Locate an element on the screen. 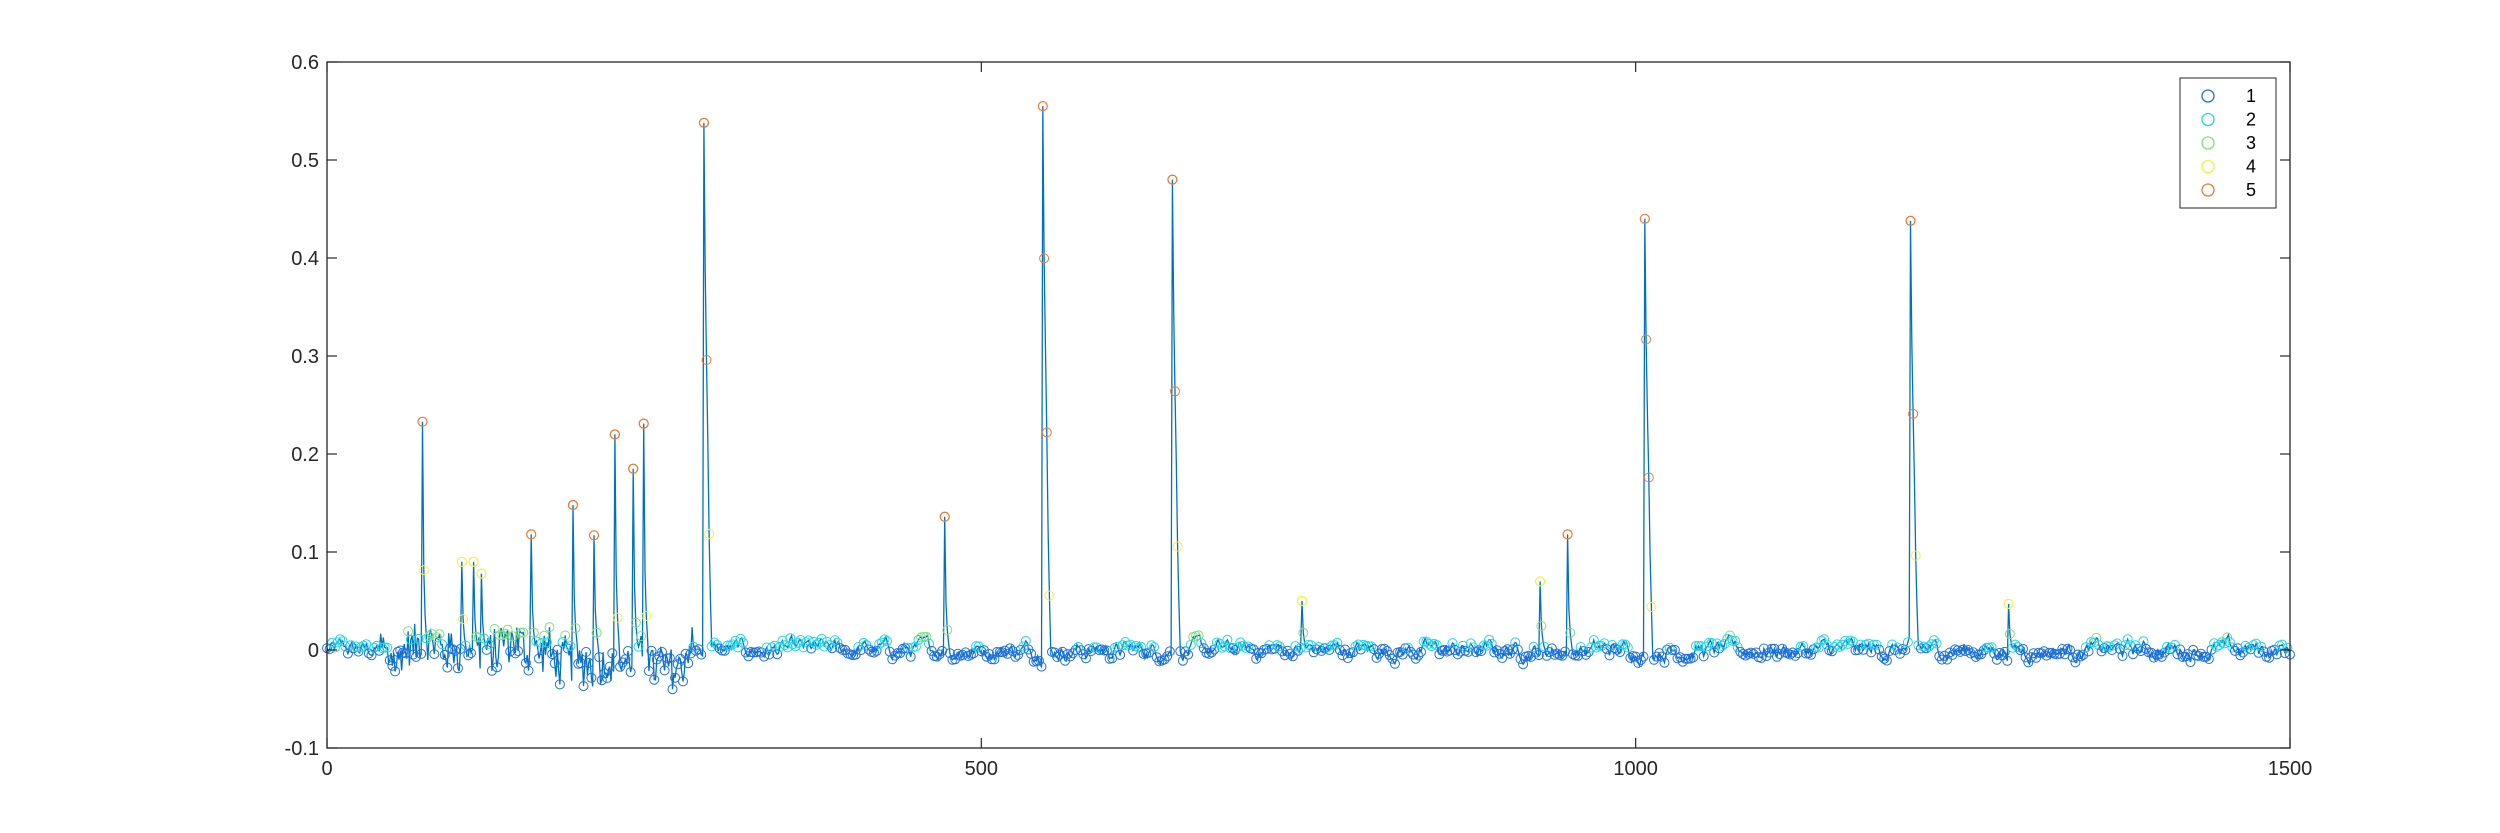  legend: 1 2 3 4 5 is located at coordinates (2228, 143).